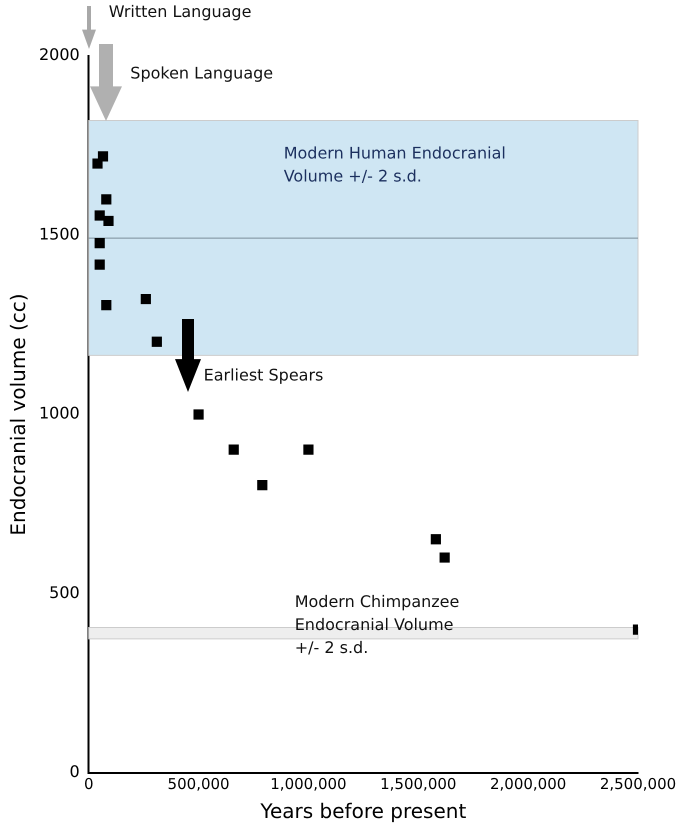  I want to click on y-tick-label: 2000, so click(59, 54).